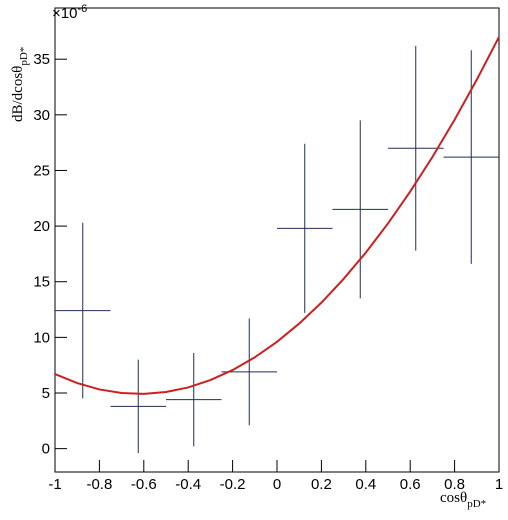 Image resolution: width=508 pixels, height=520 pixels. Describe the element at coordinates (410, 484) in the screenshot. I see `x-tick-label: 0.6` at that location.